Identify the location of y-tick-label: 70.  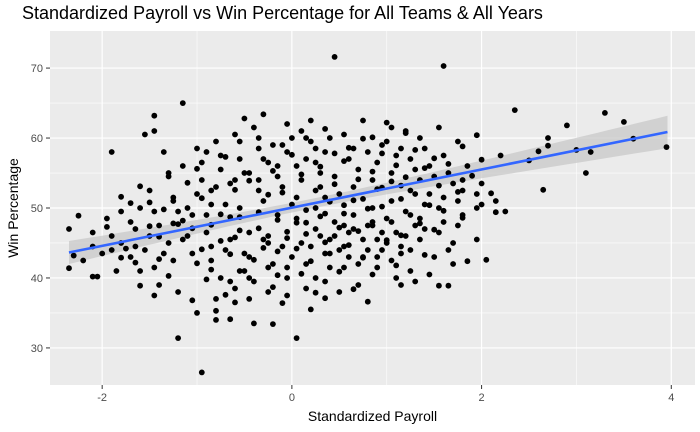
(37, 69).